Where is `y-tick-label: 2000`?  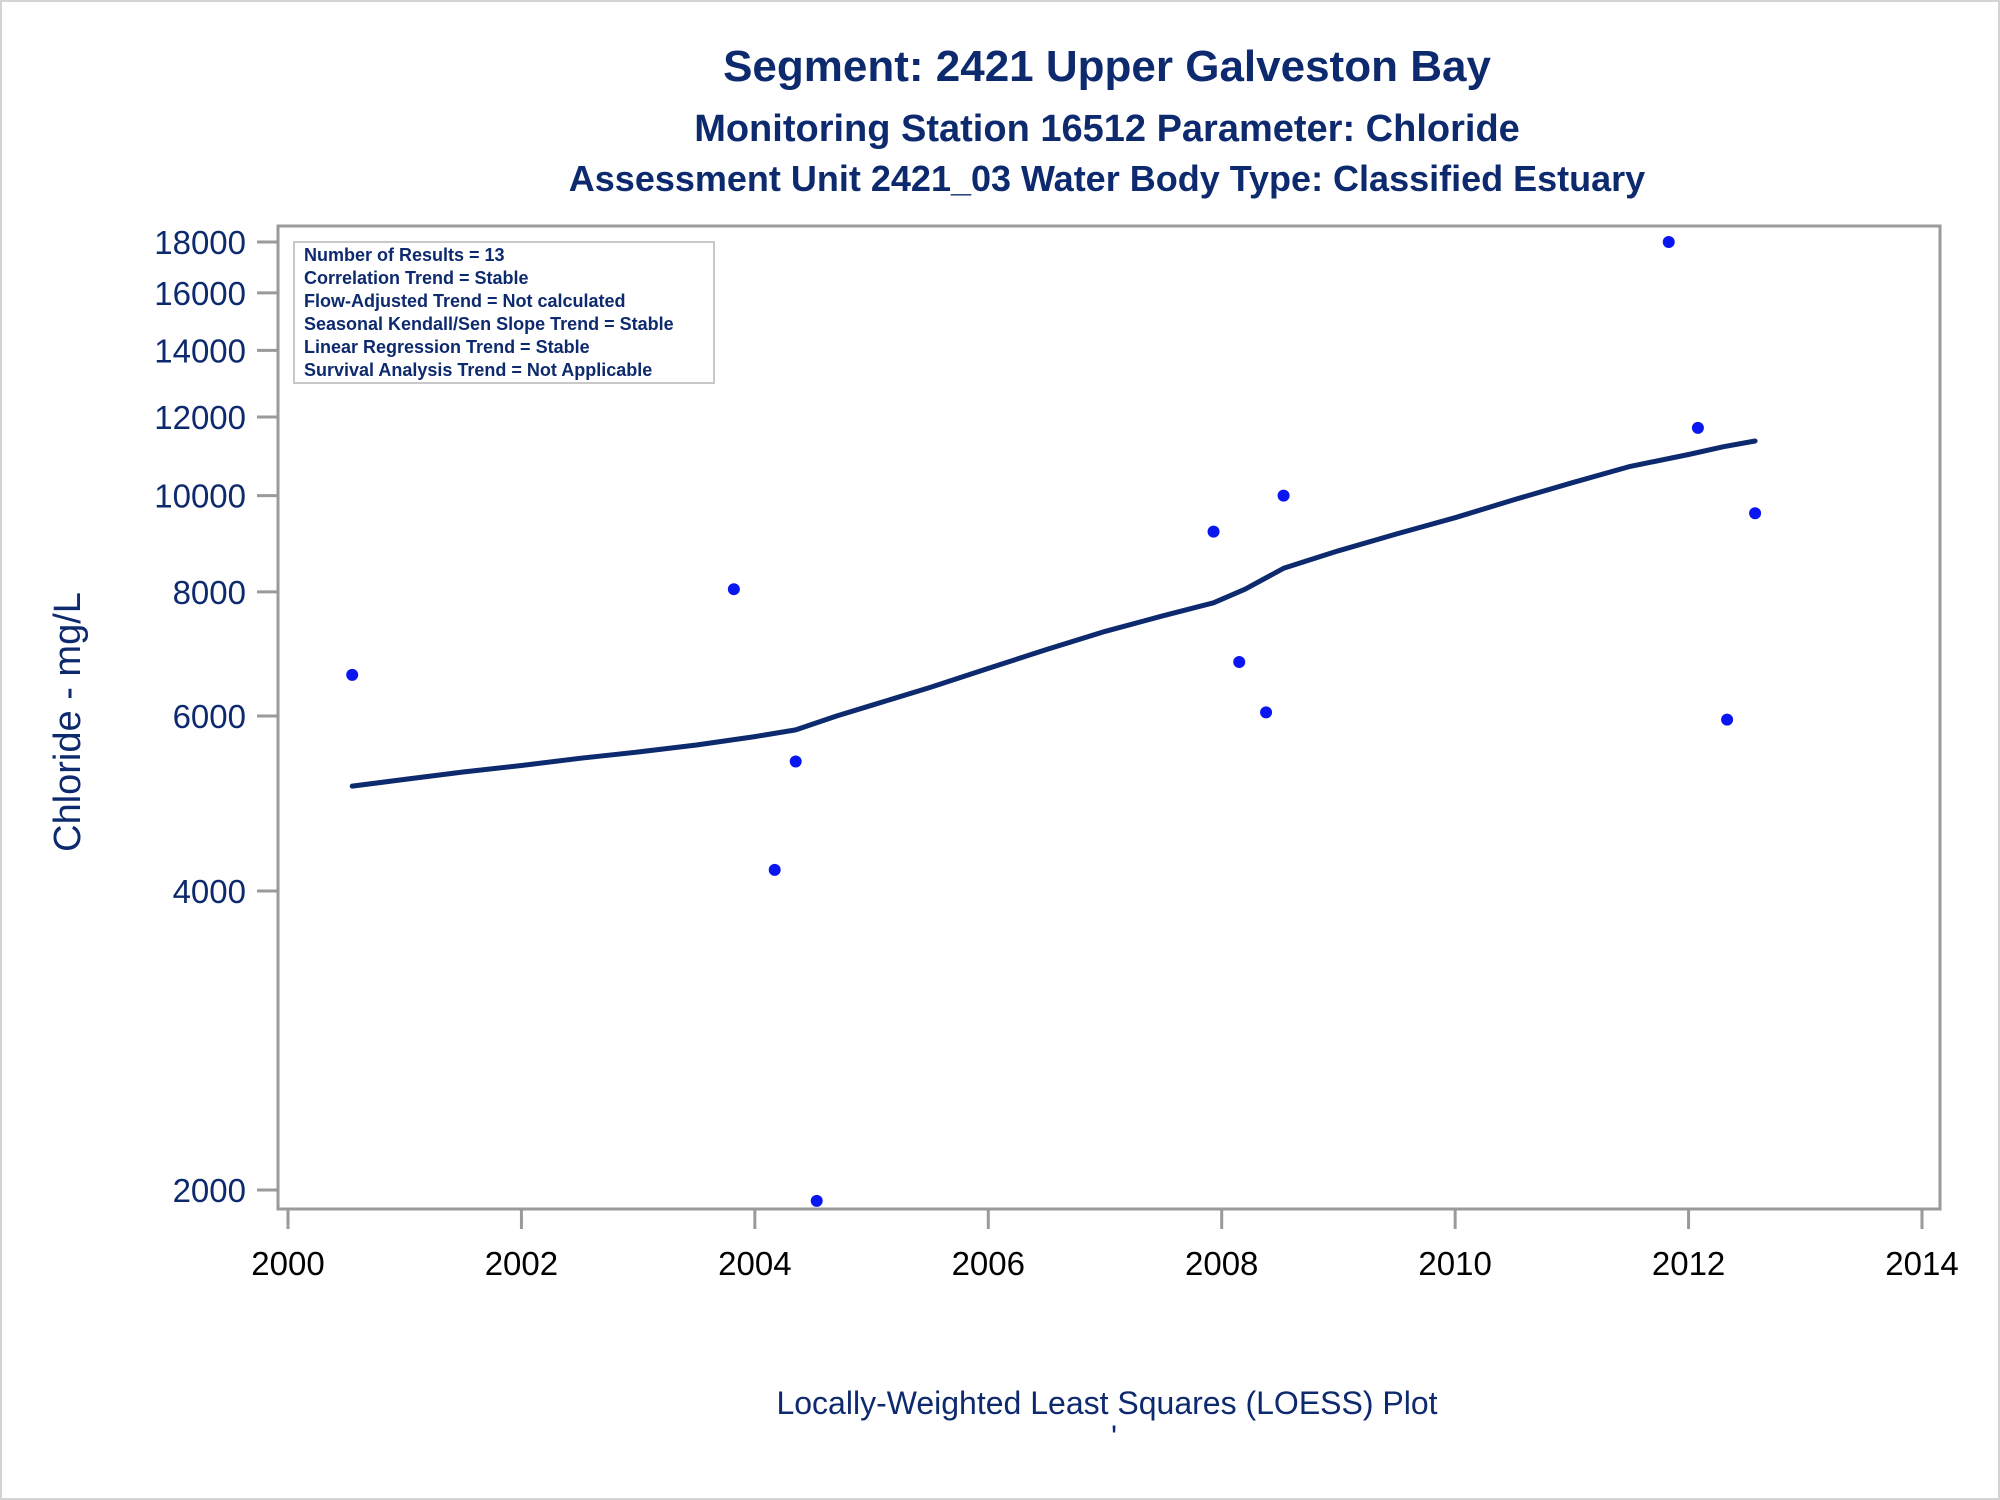 y-tick-label: 2000 is located at coordinates (209, 1190).